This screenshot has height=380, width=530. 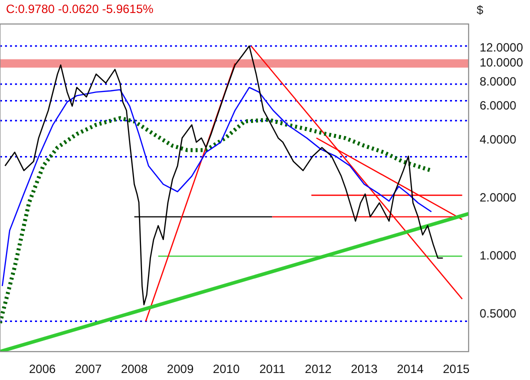 I want to click on x-tick-label: 2012, so click(x=318, y=369).